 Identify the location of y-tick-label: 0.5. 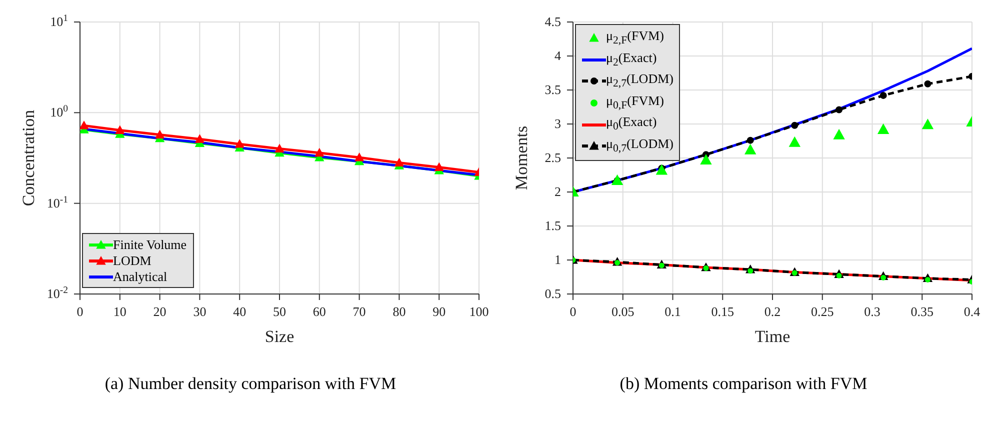
(552, 293).